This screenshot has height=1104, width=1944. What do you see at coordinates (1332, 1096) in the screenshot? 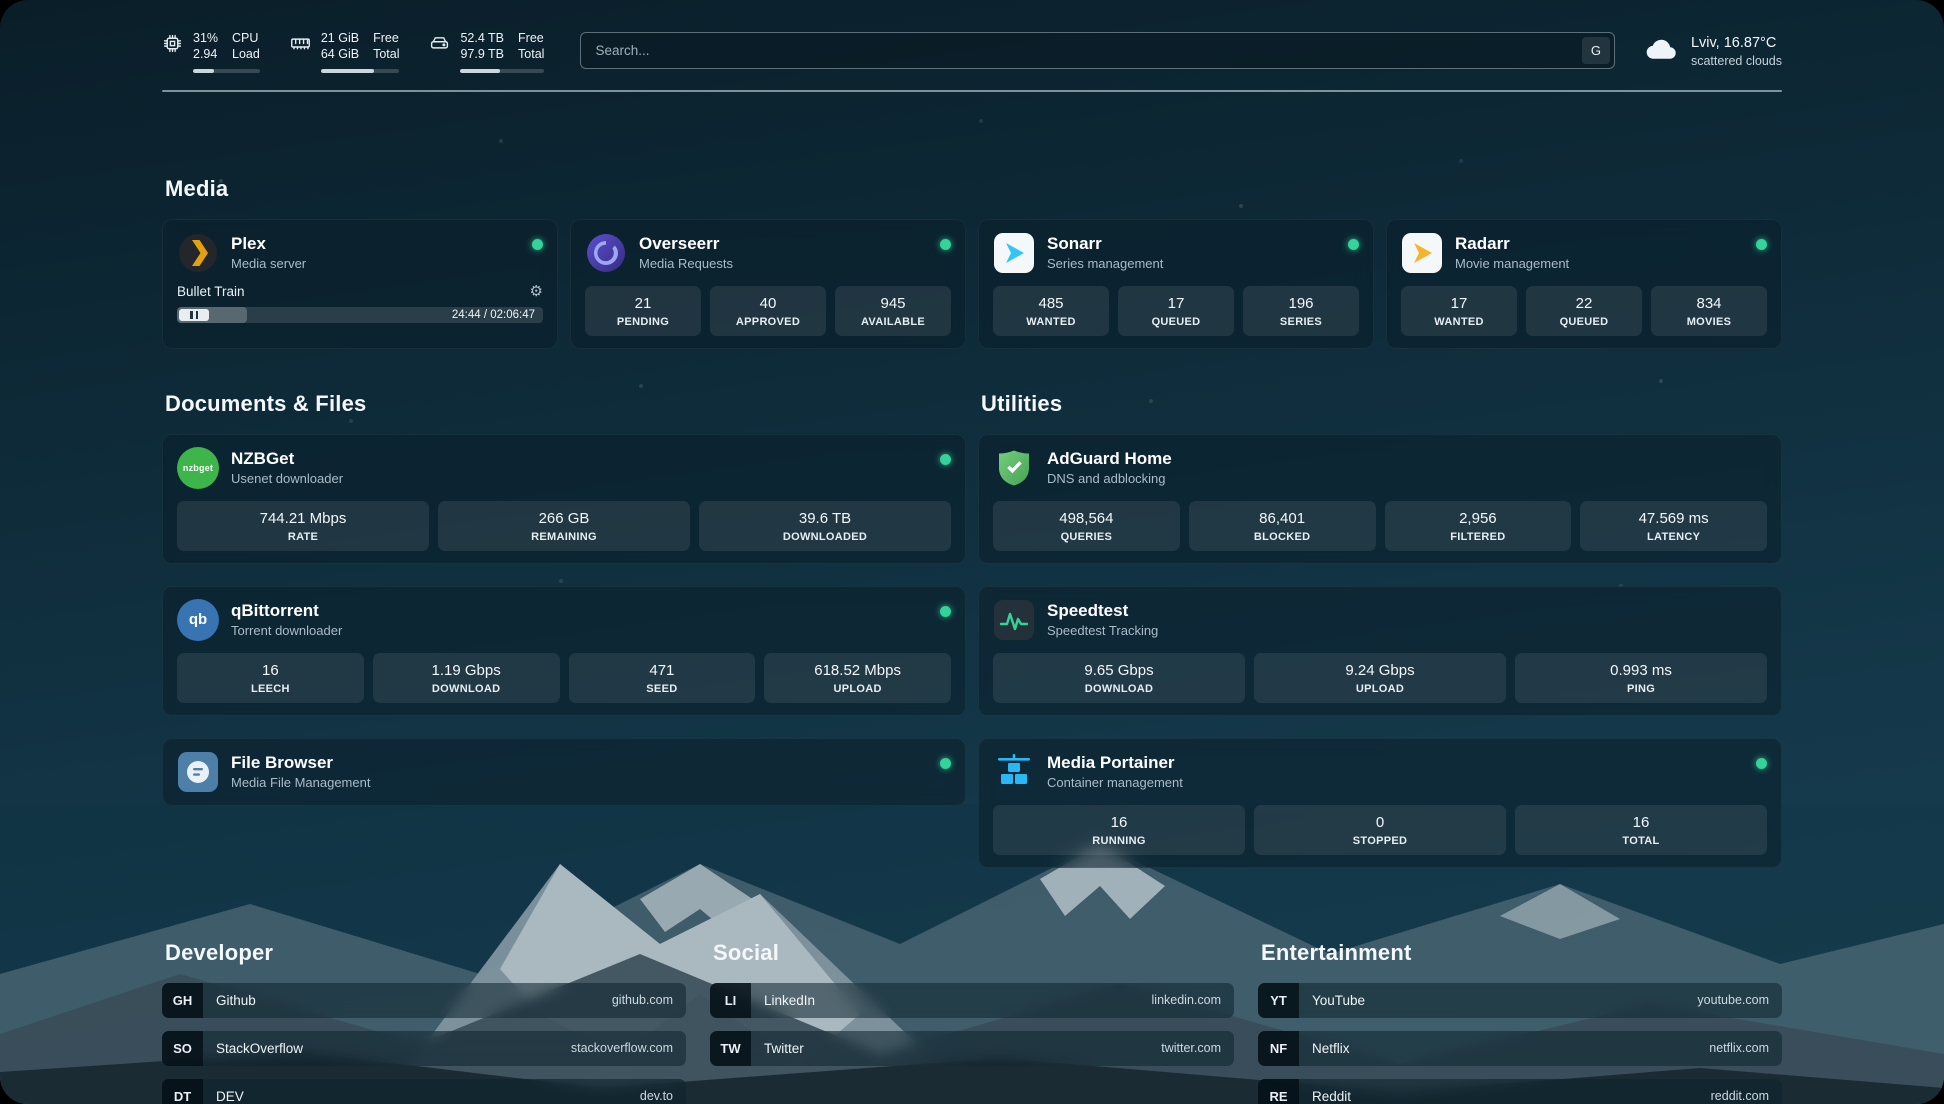
I see `bookmark-name: Reddit` at bounding box center [1332, 1096].